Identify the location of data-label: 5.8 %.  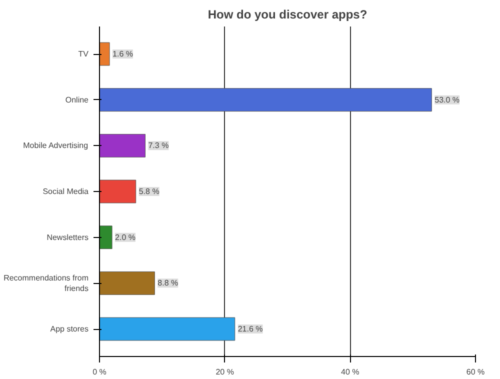
(149, 191).